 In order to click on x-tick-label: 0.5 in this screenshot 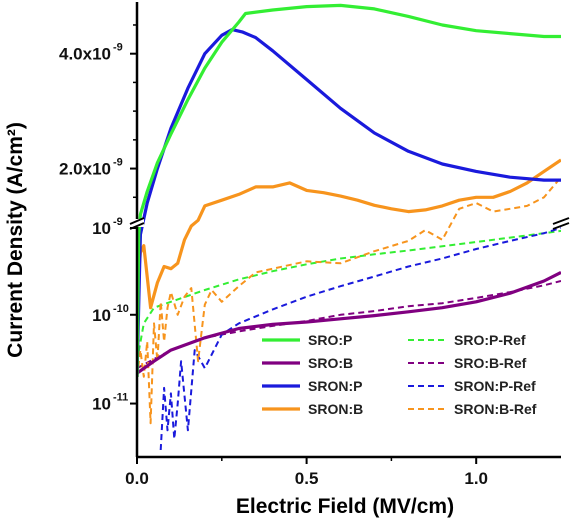, I will do `click(307, 478)`.